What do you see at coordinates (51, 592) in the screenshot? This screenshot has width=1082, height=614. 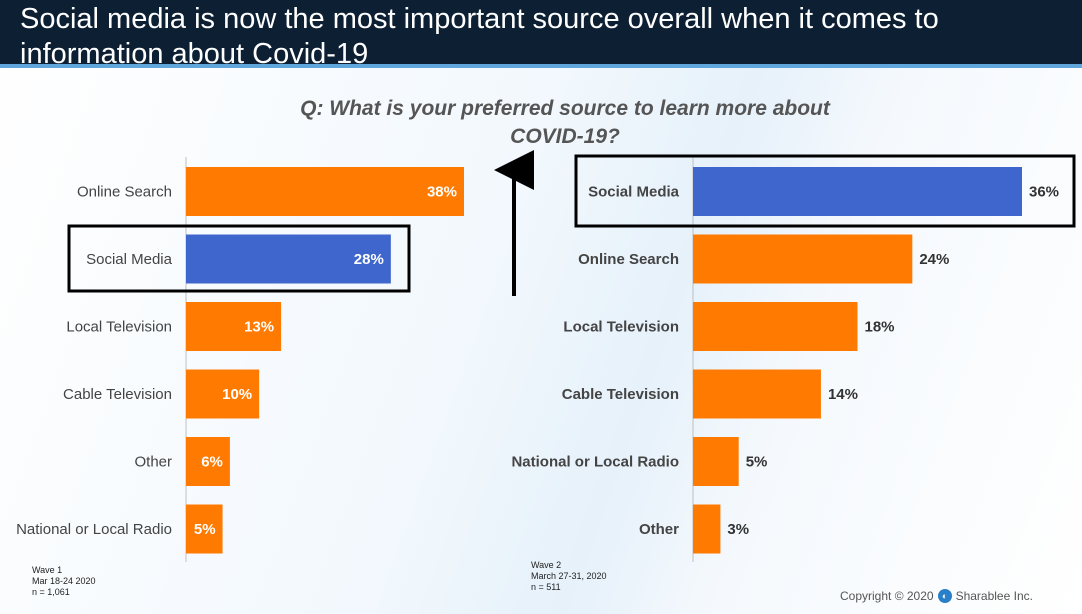 I see `wave1-sample: n = 1,061` at bounding box center [51, 592].